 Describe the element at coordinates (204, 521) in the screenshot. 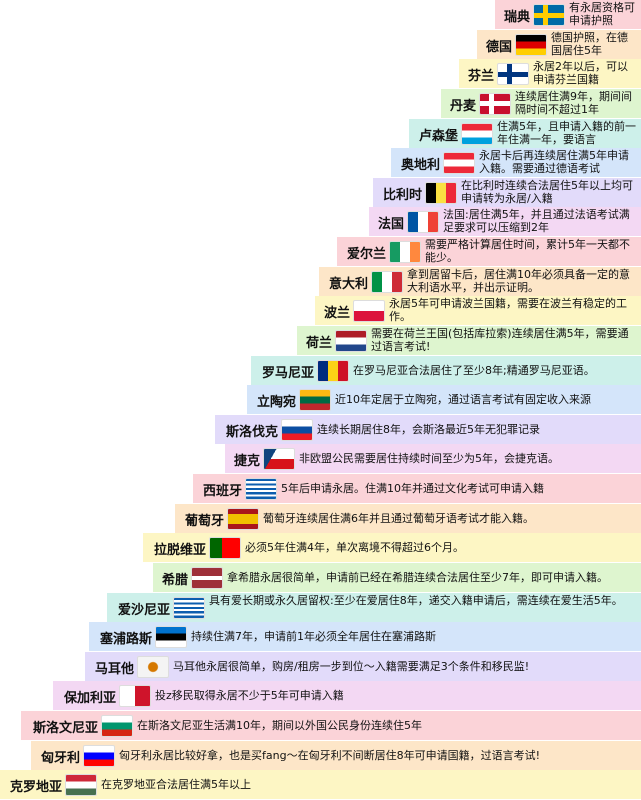

I see `country-name: 葡萄牙` at that location.